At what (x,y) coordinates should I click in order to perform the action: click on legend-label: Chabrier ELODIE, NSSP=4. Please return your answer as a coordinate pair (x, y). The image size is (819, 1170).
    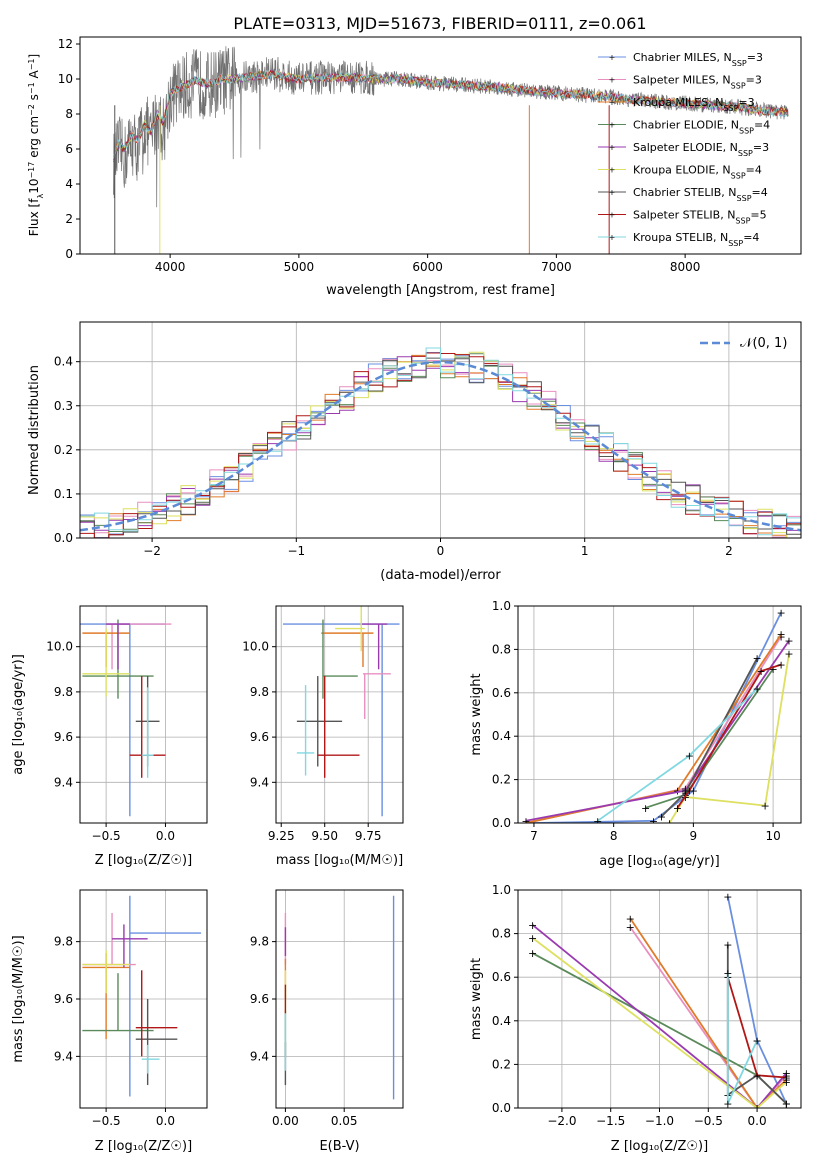
    Looking at the image, I should click on (701, 127).